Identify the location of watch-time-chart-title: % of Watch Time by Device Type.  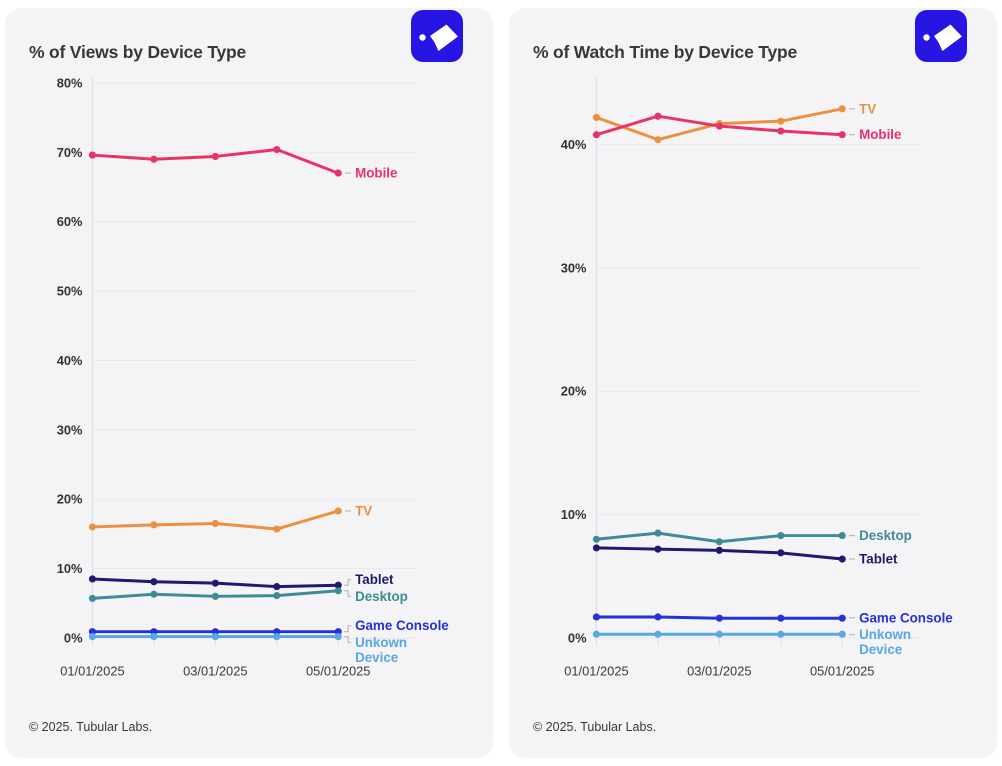
(665, 52).